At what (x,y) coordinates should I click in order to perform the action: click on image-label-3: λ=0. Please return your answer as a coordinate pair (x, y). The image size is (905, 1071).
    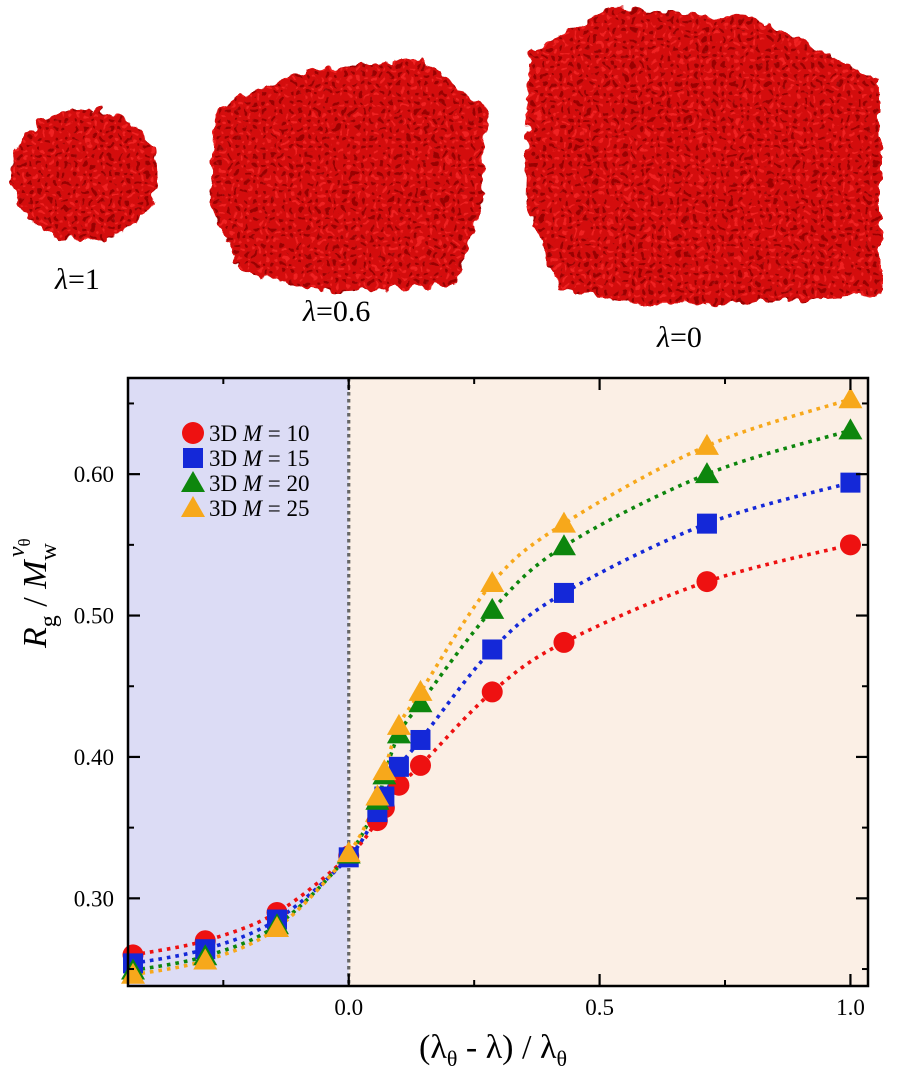
    Looking at the image, I should click on (679, 337).